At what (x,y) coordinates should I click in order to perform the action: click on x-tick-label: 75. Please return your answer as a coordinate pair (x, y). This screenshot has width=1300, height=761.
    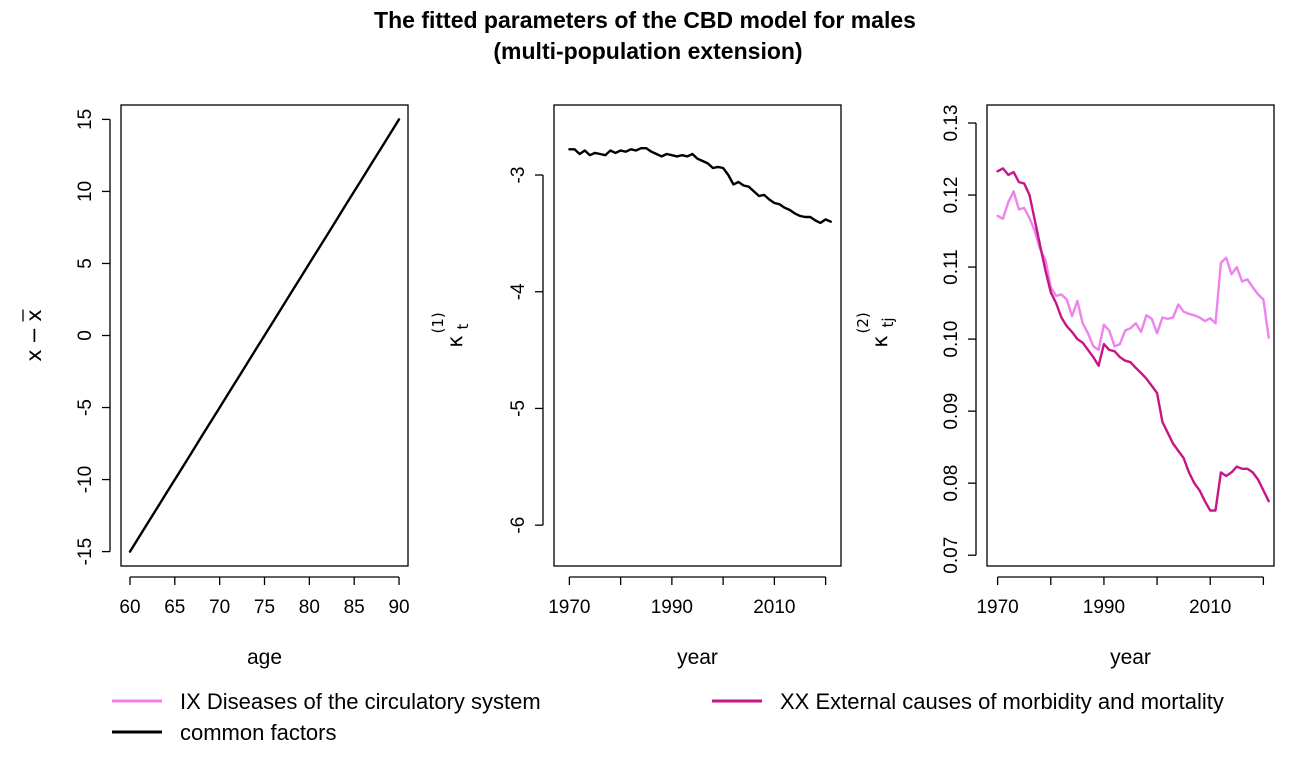
    Looking at the image, I should click on (264, 607).